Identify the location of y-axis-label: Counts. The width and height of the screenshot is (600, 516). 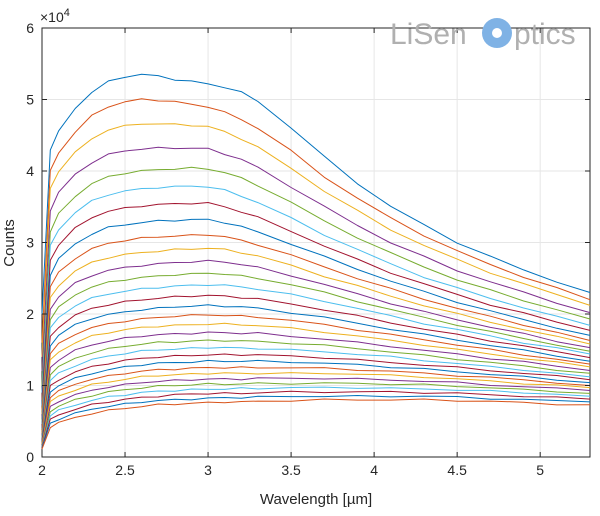
(9, 243).